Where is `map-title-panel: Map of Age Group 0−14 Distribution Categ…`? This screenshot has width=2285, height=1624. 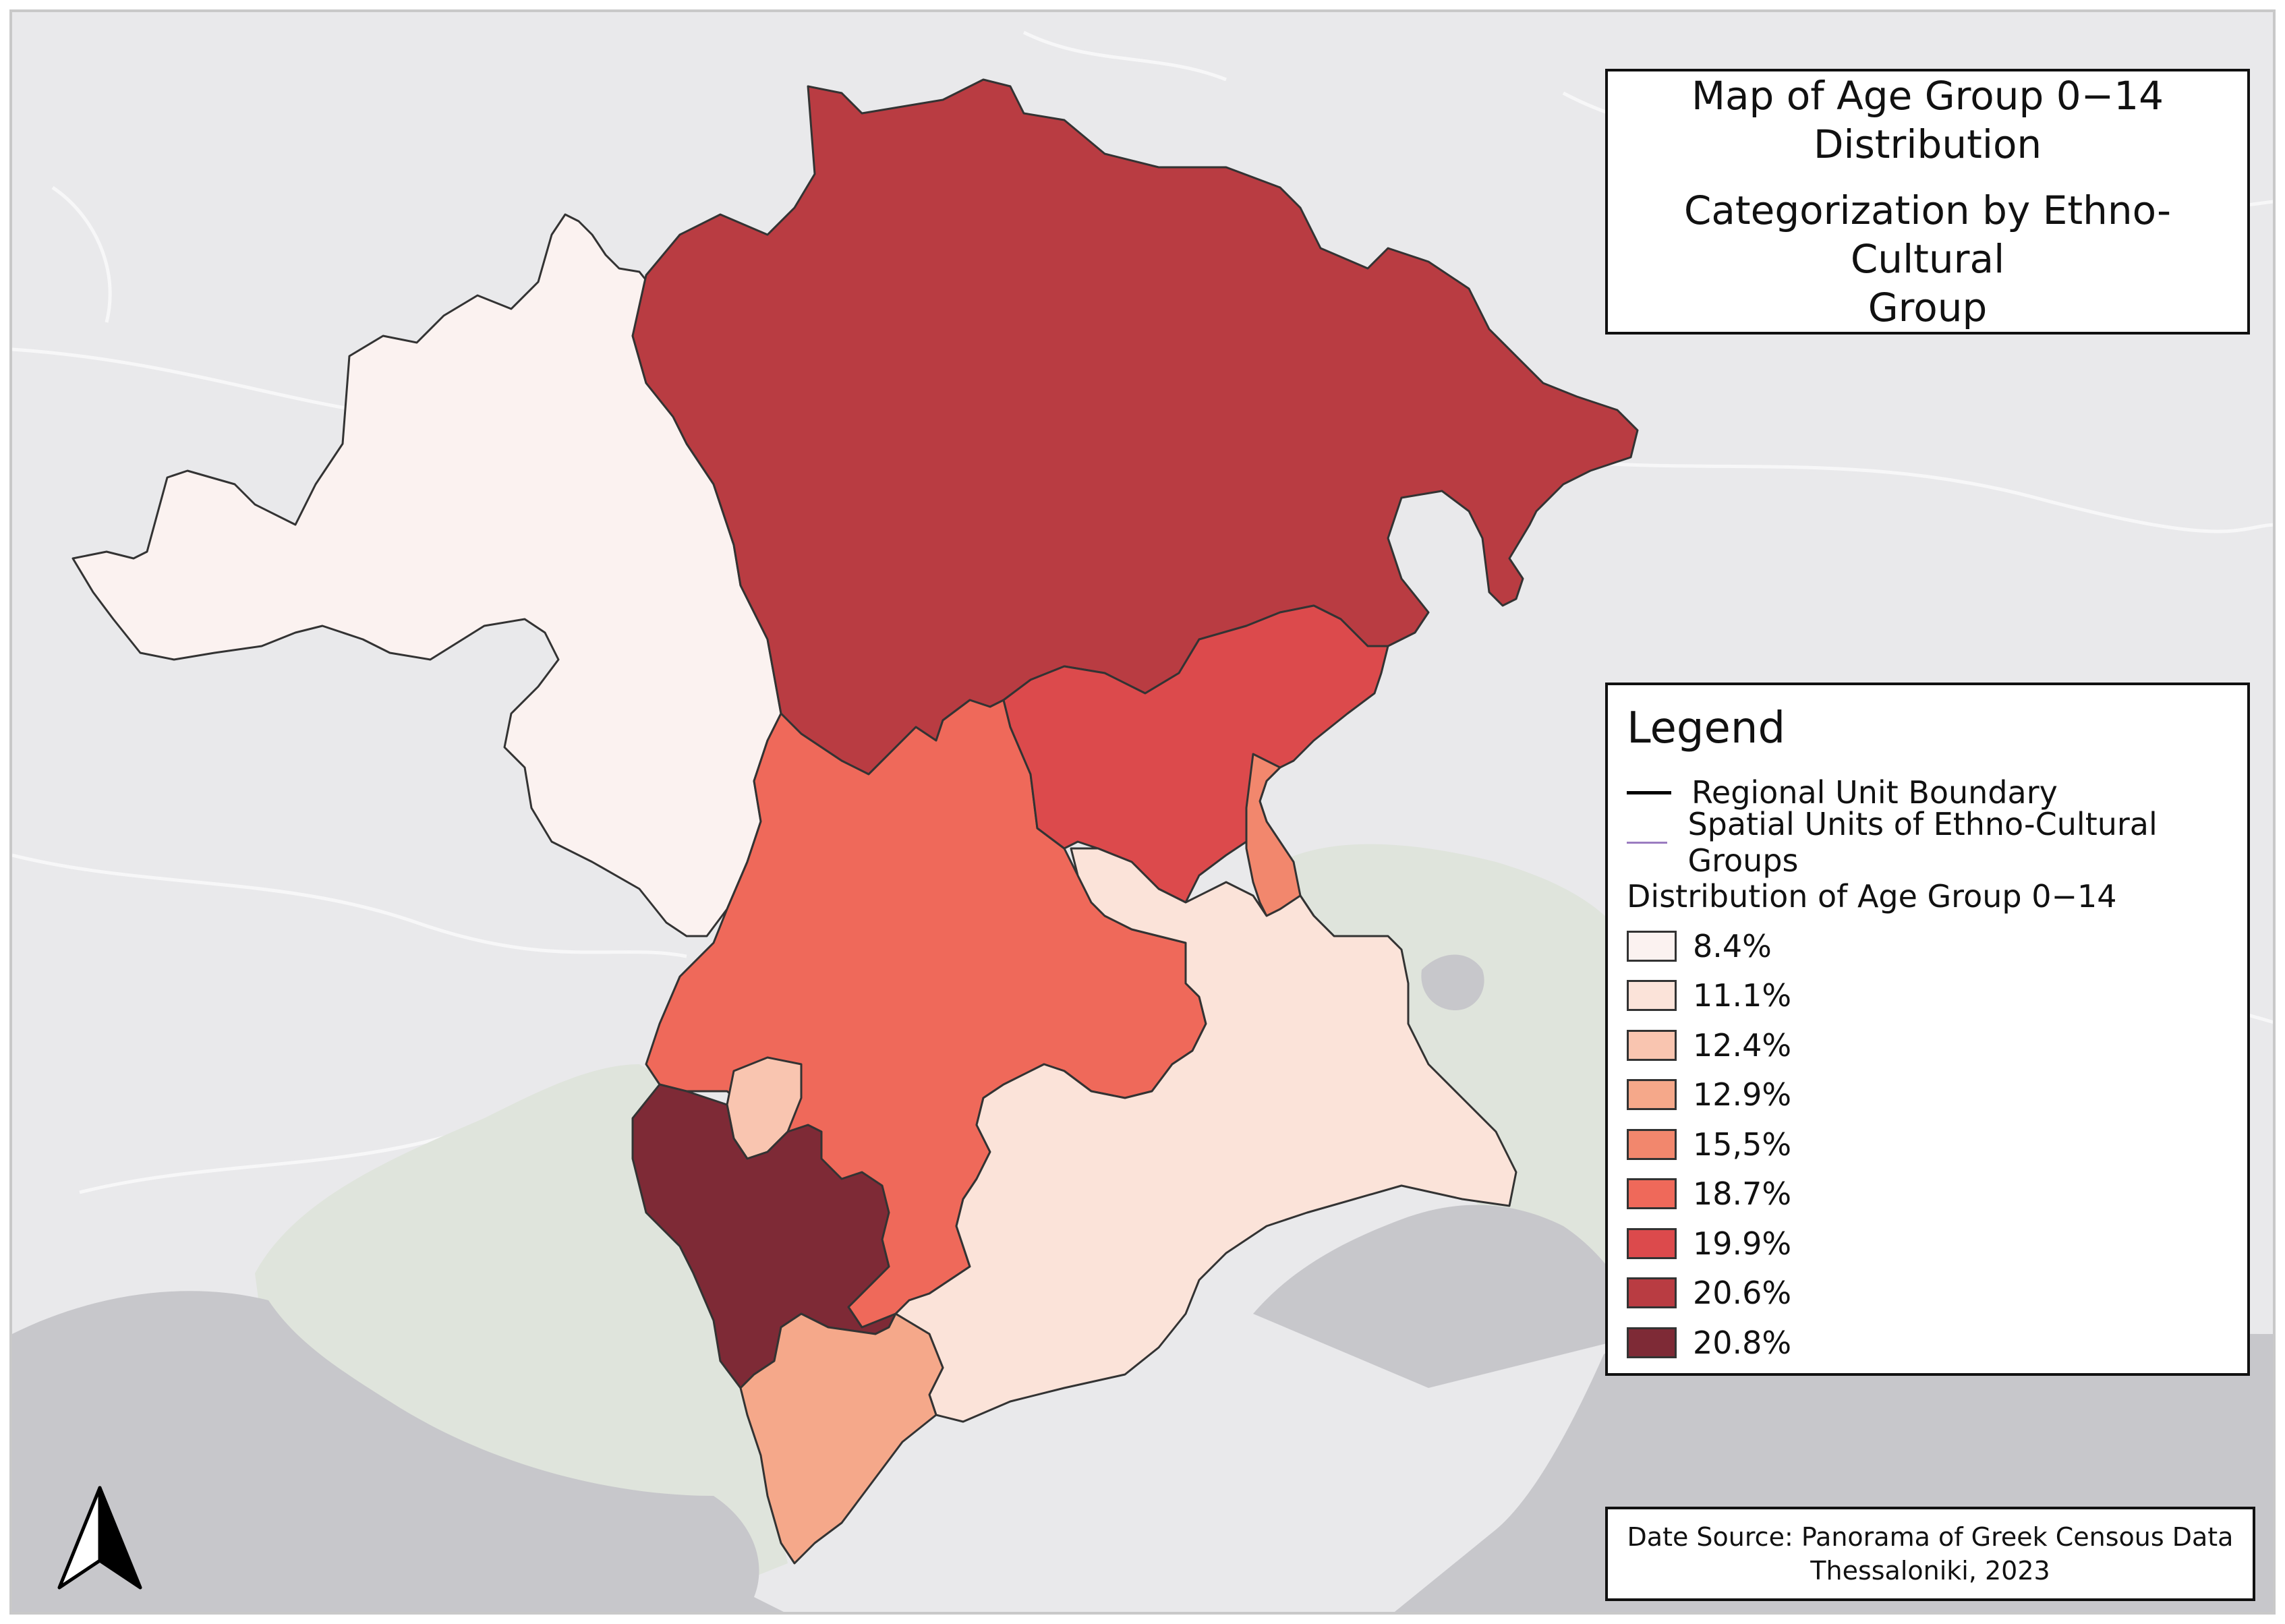
map-title-panel: Map of Age Group 0−14 Distribution Categ… is located at coordinates (1927, 202).